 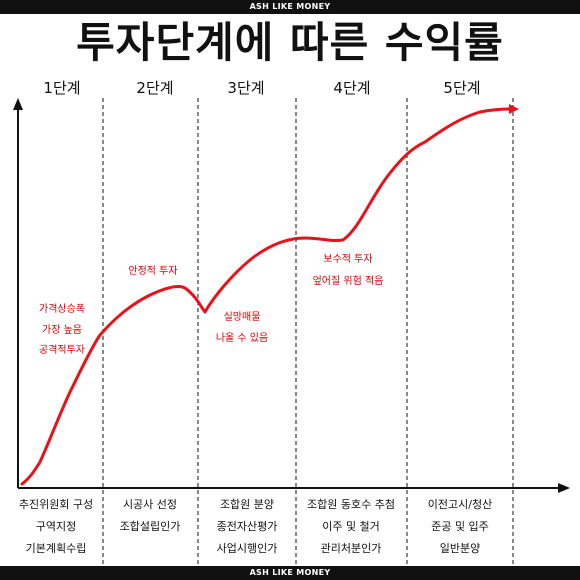 I want to click on stage3-step-3: 사업시행인가, so click(x=247, y=548).